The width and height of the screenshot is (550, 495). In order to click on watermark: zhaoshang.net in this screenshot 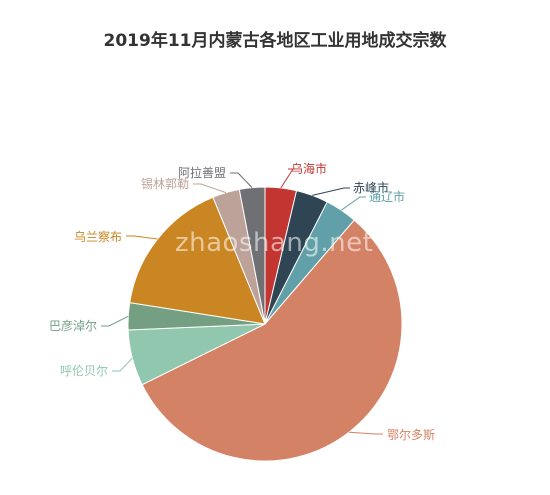, I will do `click(274, 243)`.